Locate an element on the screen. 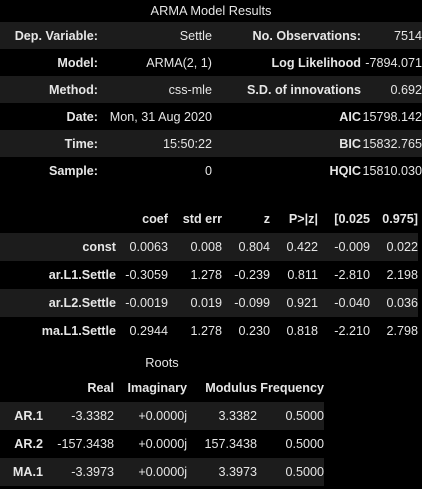 This screenshot has width=422, height=489. cell-coef: -0.3059 is located at coordinates (146, 275).